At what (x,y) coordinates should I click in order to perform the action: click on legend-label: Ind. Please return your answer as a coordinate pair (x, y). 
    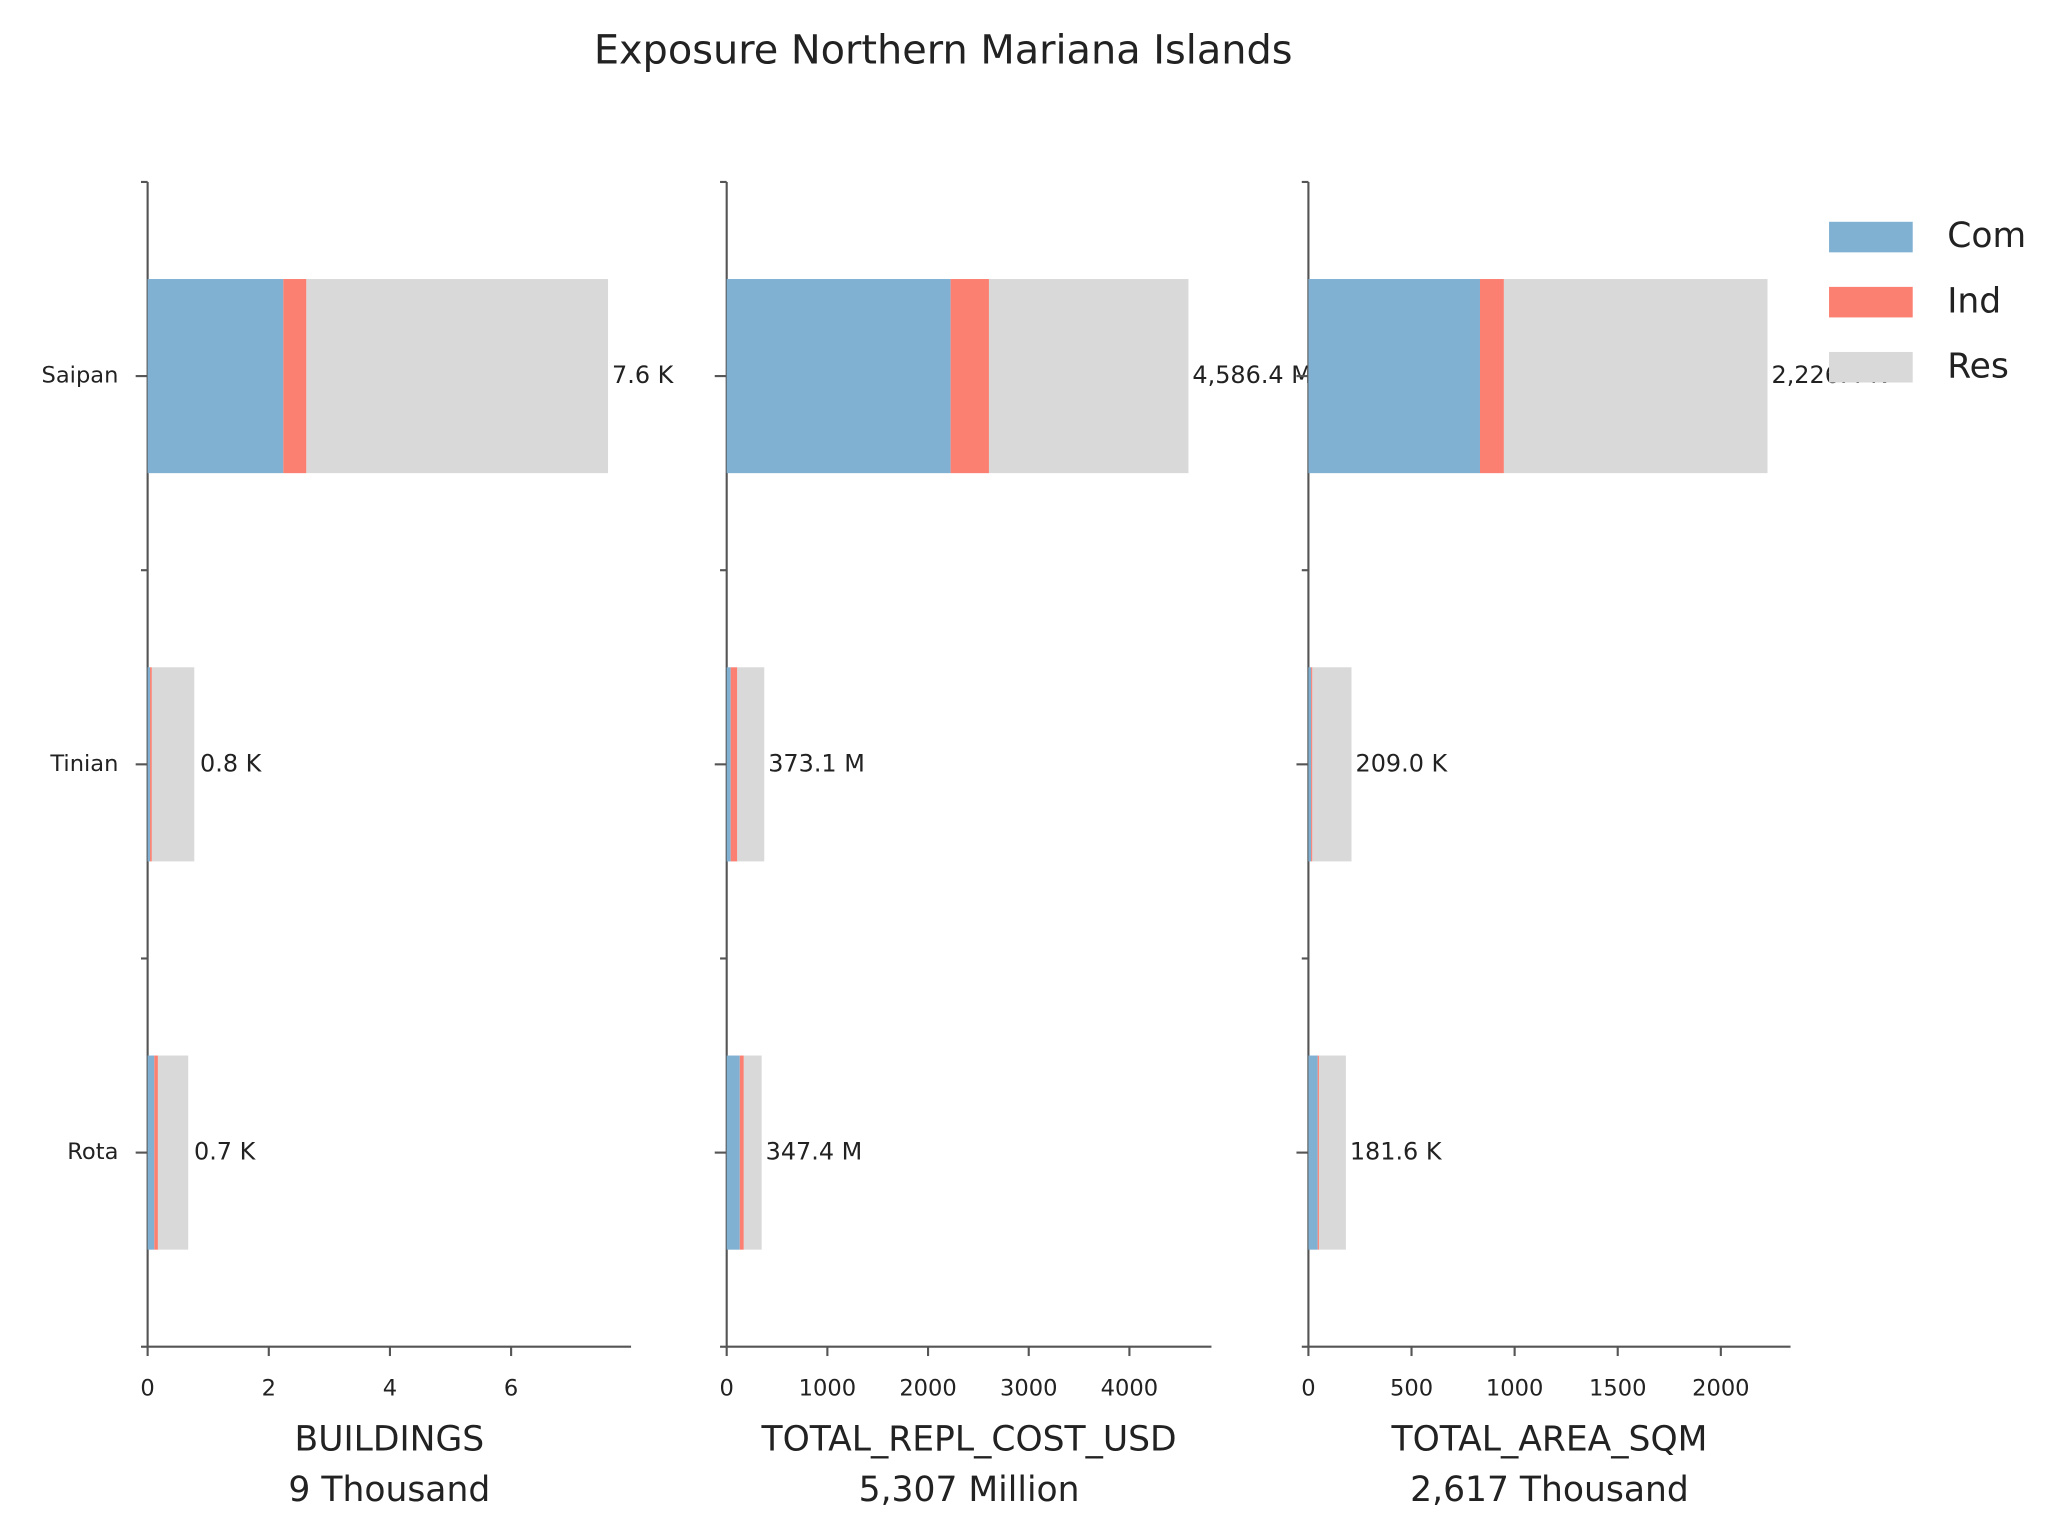
    Looking at the image, I should click on (1974, 301).